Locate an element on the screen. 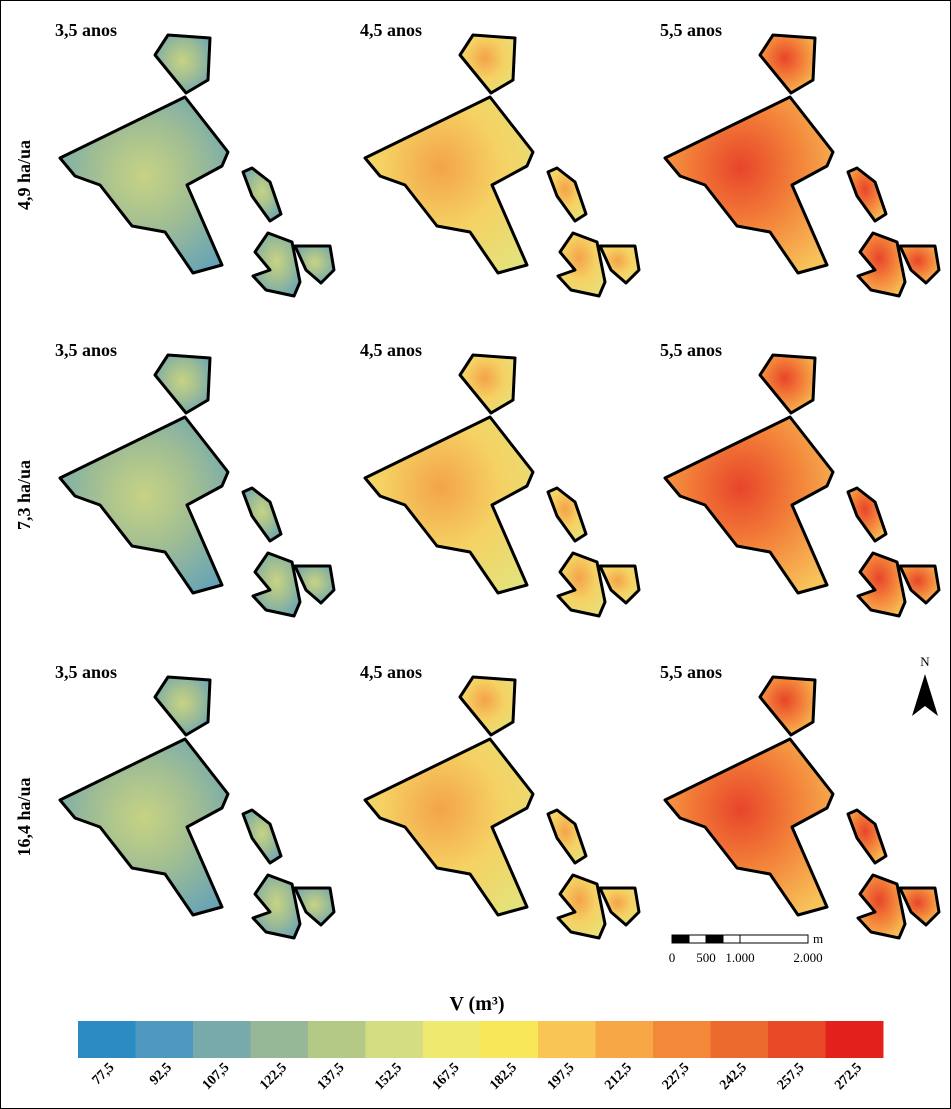 Image resolution: width=951 pixels, height=1109 pixels. legend-label: 197,5 is located at coordinates (561, 1076).